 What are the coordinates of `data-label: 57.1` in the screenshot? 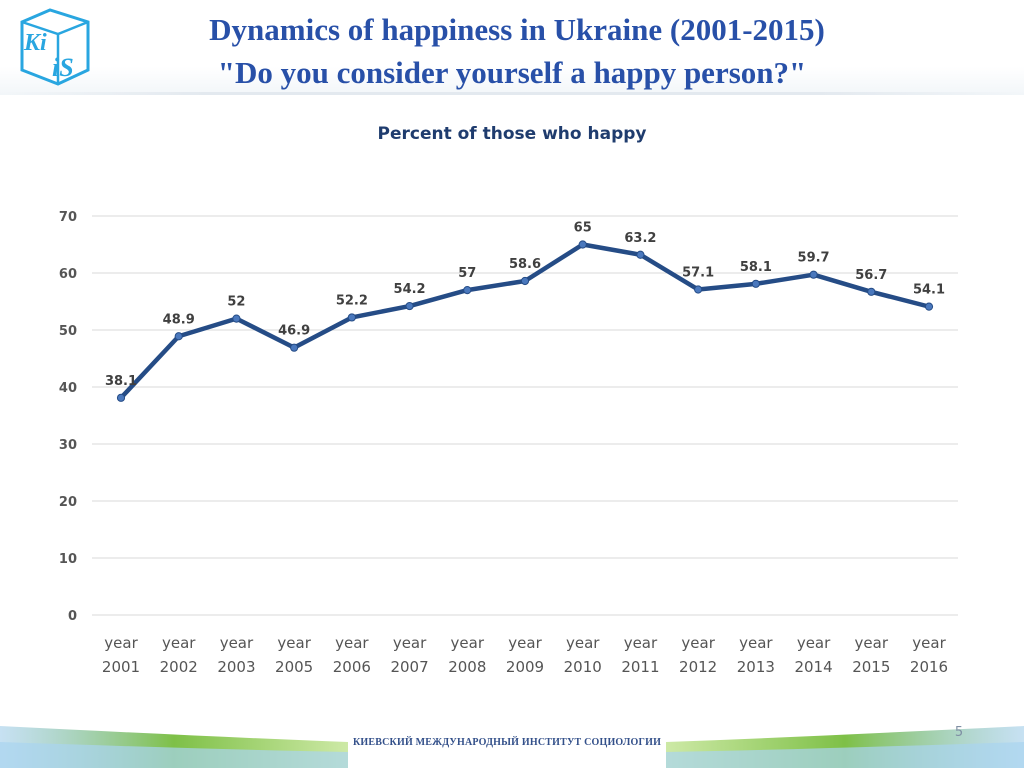 It's located at (698, 273).